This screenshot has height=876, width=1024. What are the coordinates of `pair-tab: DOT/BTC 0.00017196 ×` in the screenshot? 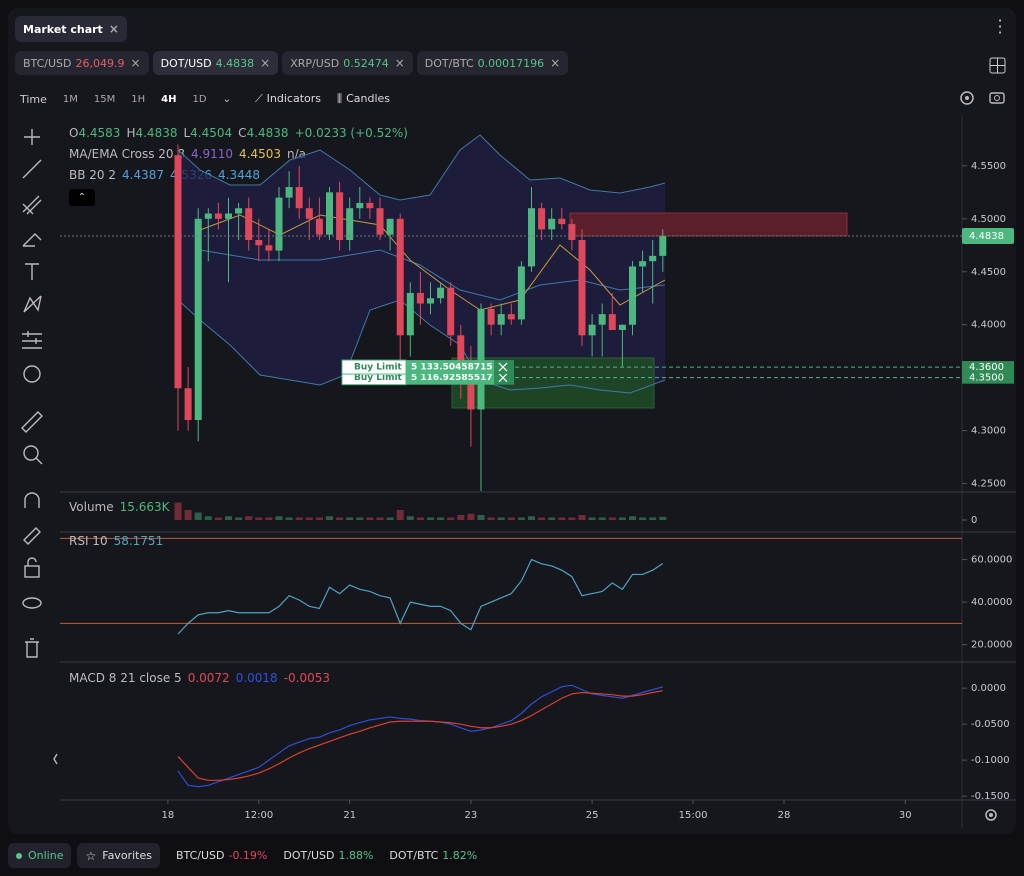 It's located at (492, 63).